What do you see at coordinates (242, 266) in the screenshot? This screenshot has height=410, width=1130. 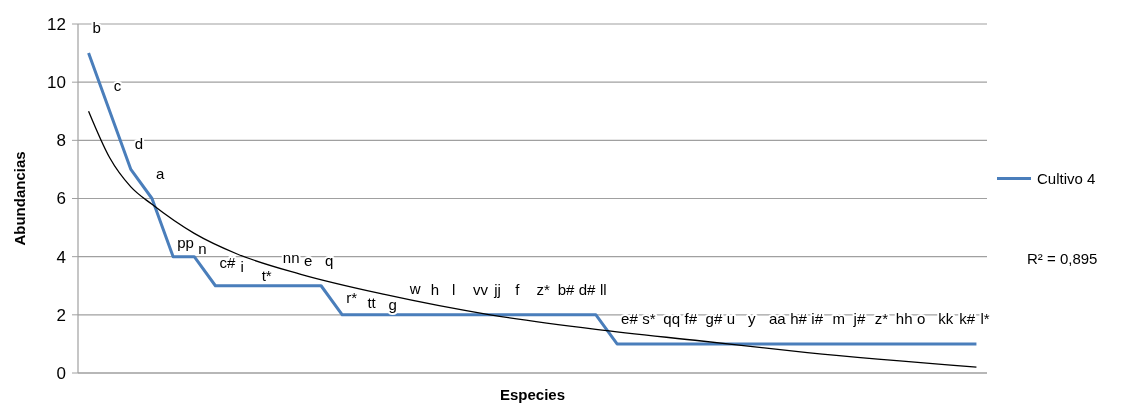 I see `data-label: i` at bounding box center [242, 266].